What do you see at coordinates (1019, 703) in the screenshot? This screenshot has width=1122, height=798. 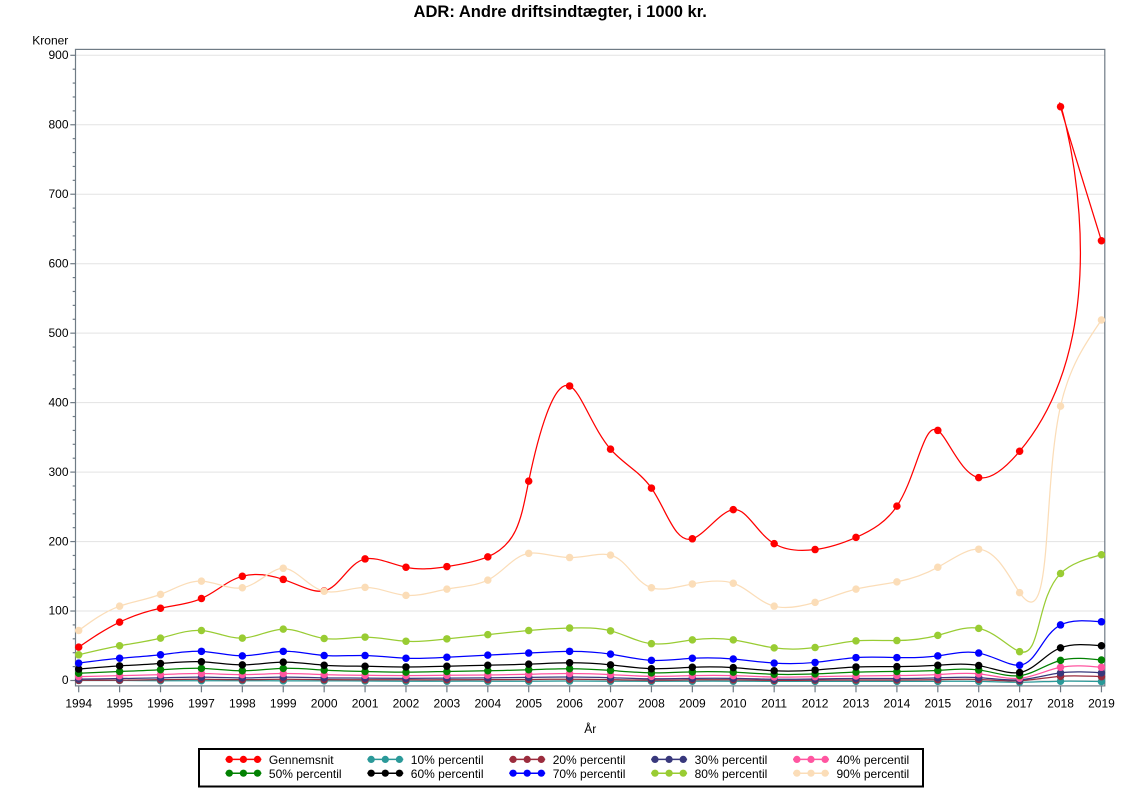 I see `svg-text: 2017` at bounding box center [1019, 703].